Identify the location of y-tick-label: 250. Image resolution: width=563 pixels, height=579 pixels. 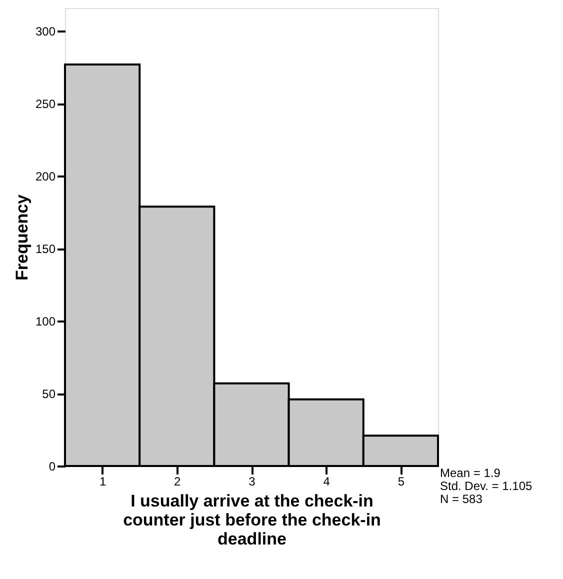
(45, 104).